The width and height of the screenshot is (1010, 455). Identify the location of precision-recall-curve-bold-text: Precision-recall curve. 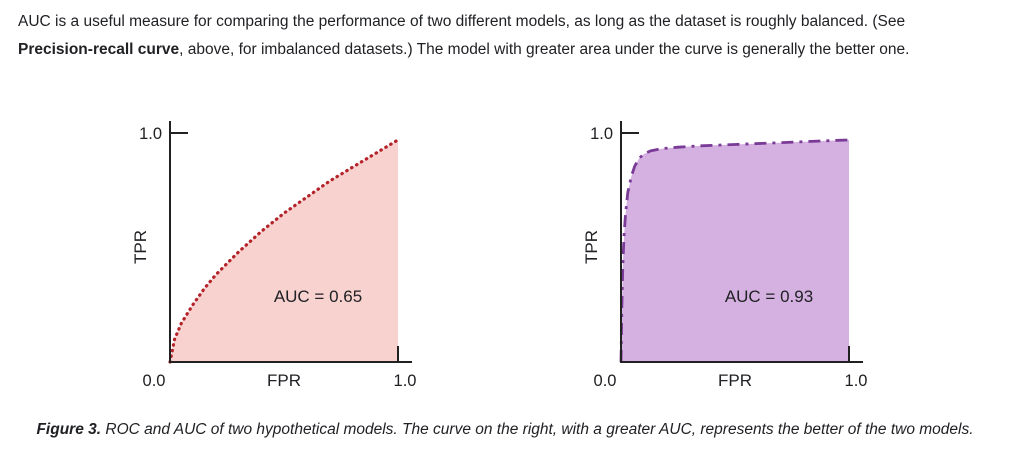
(99, 49).